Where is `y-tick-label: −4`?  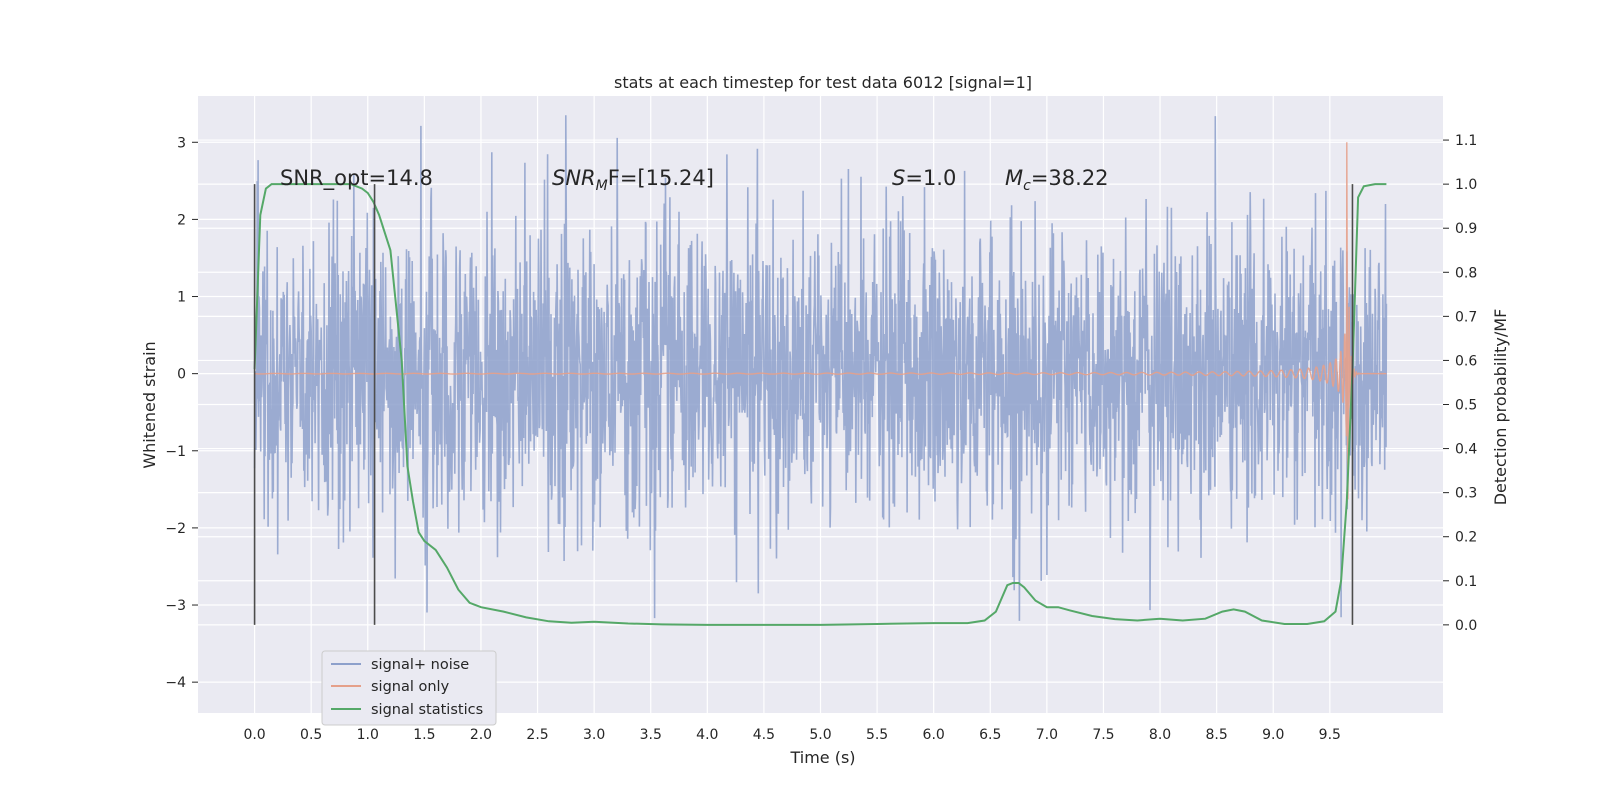 y-tick-label: −4 is located at coordinates (175, 683).